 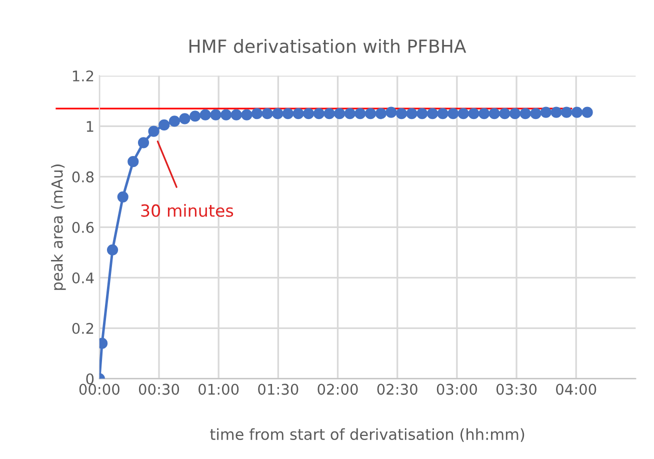 What do you see at coordinates (516, 389) in the screenshot?
I see `x-tick-label: 03:30` at bounding box center [516, 389].